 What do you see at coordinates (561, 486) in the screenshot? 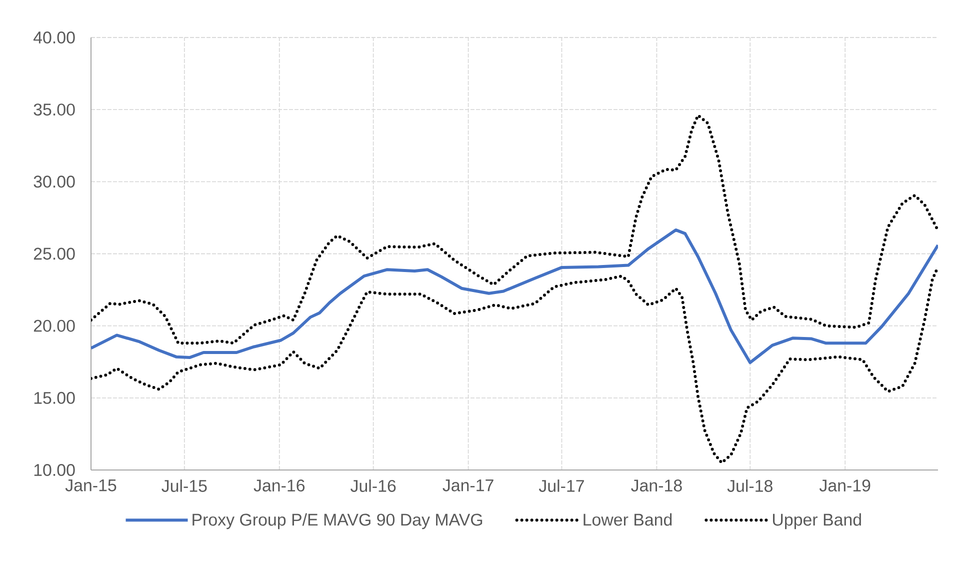
I see `x-tick-label: Jul-17` at bounding box center [561, 486].